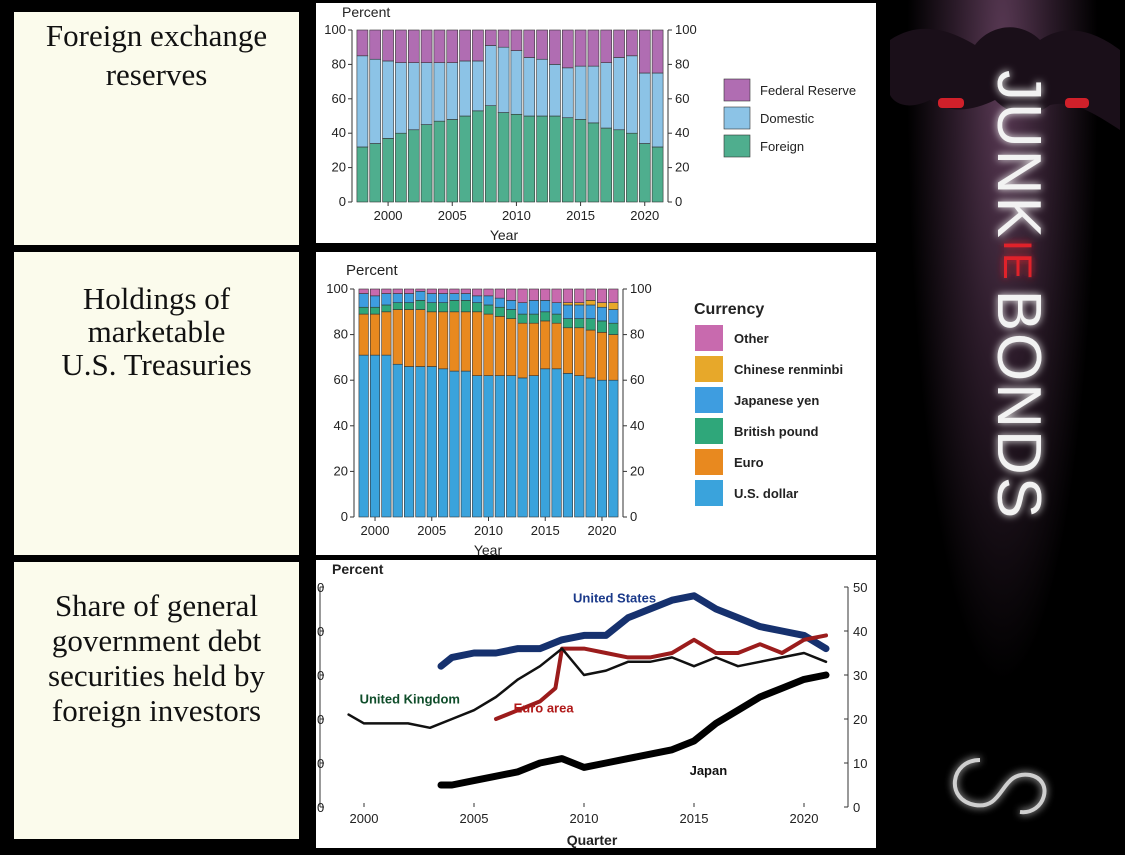 The width and height of the screenshot is (1125, 855). What do you see at coordinates (951, 103) in the screenshot?
I see `red-glove-left` at bounding box center [951, 103].